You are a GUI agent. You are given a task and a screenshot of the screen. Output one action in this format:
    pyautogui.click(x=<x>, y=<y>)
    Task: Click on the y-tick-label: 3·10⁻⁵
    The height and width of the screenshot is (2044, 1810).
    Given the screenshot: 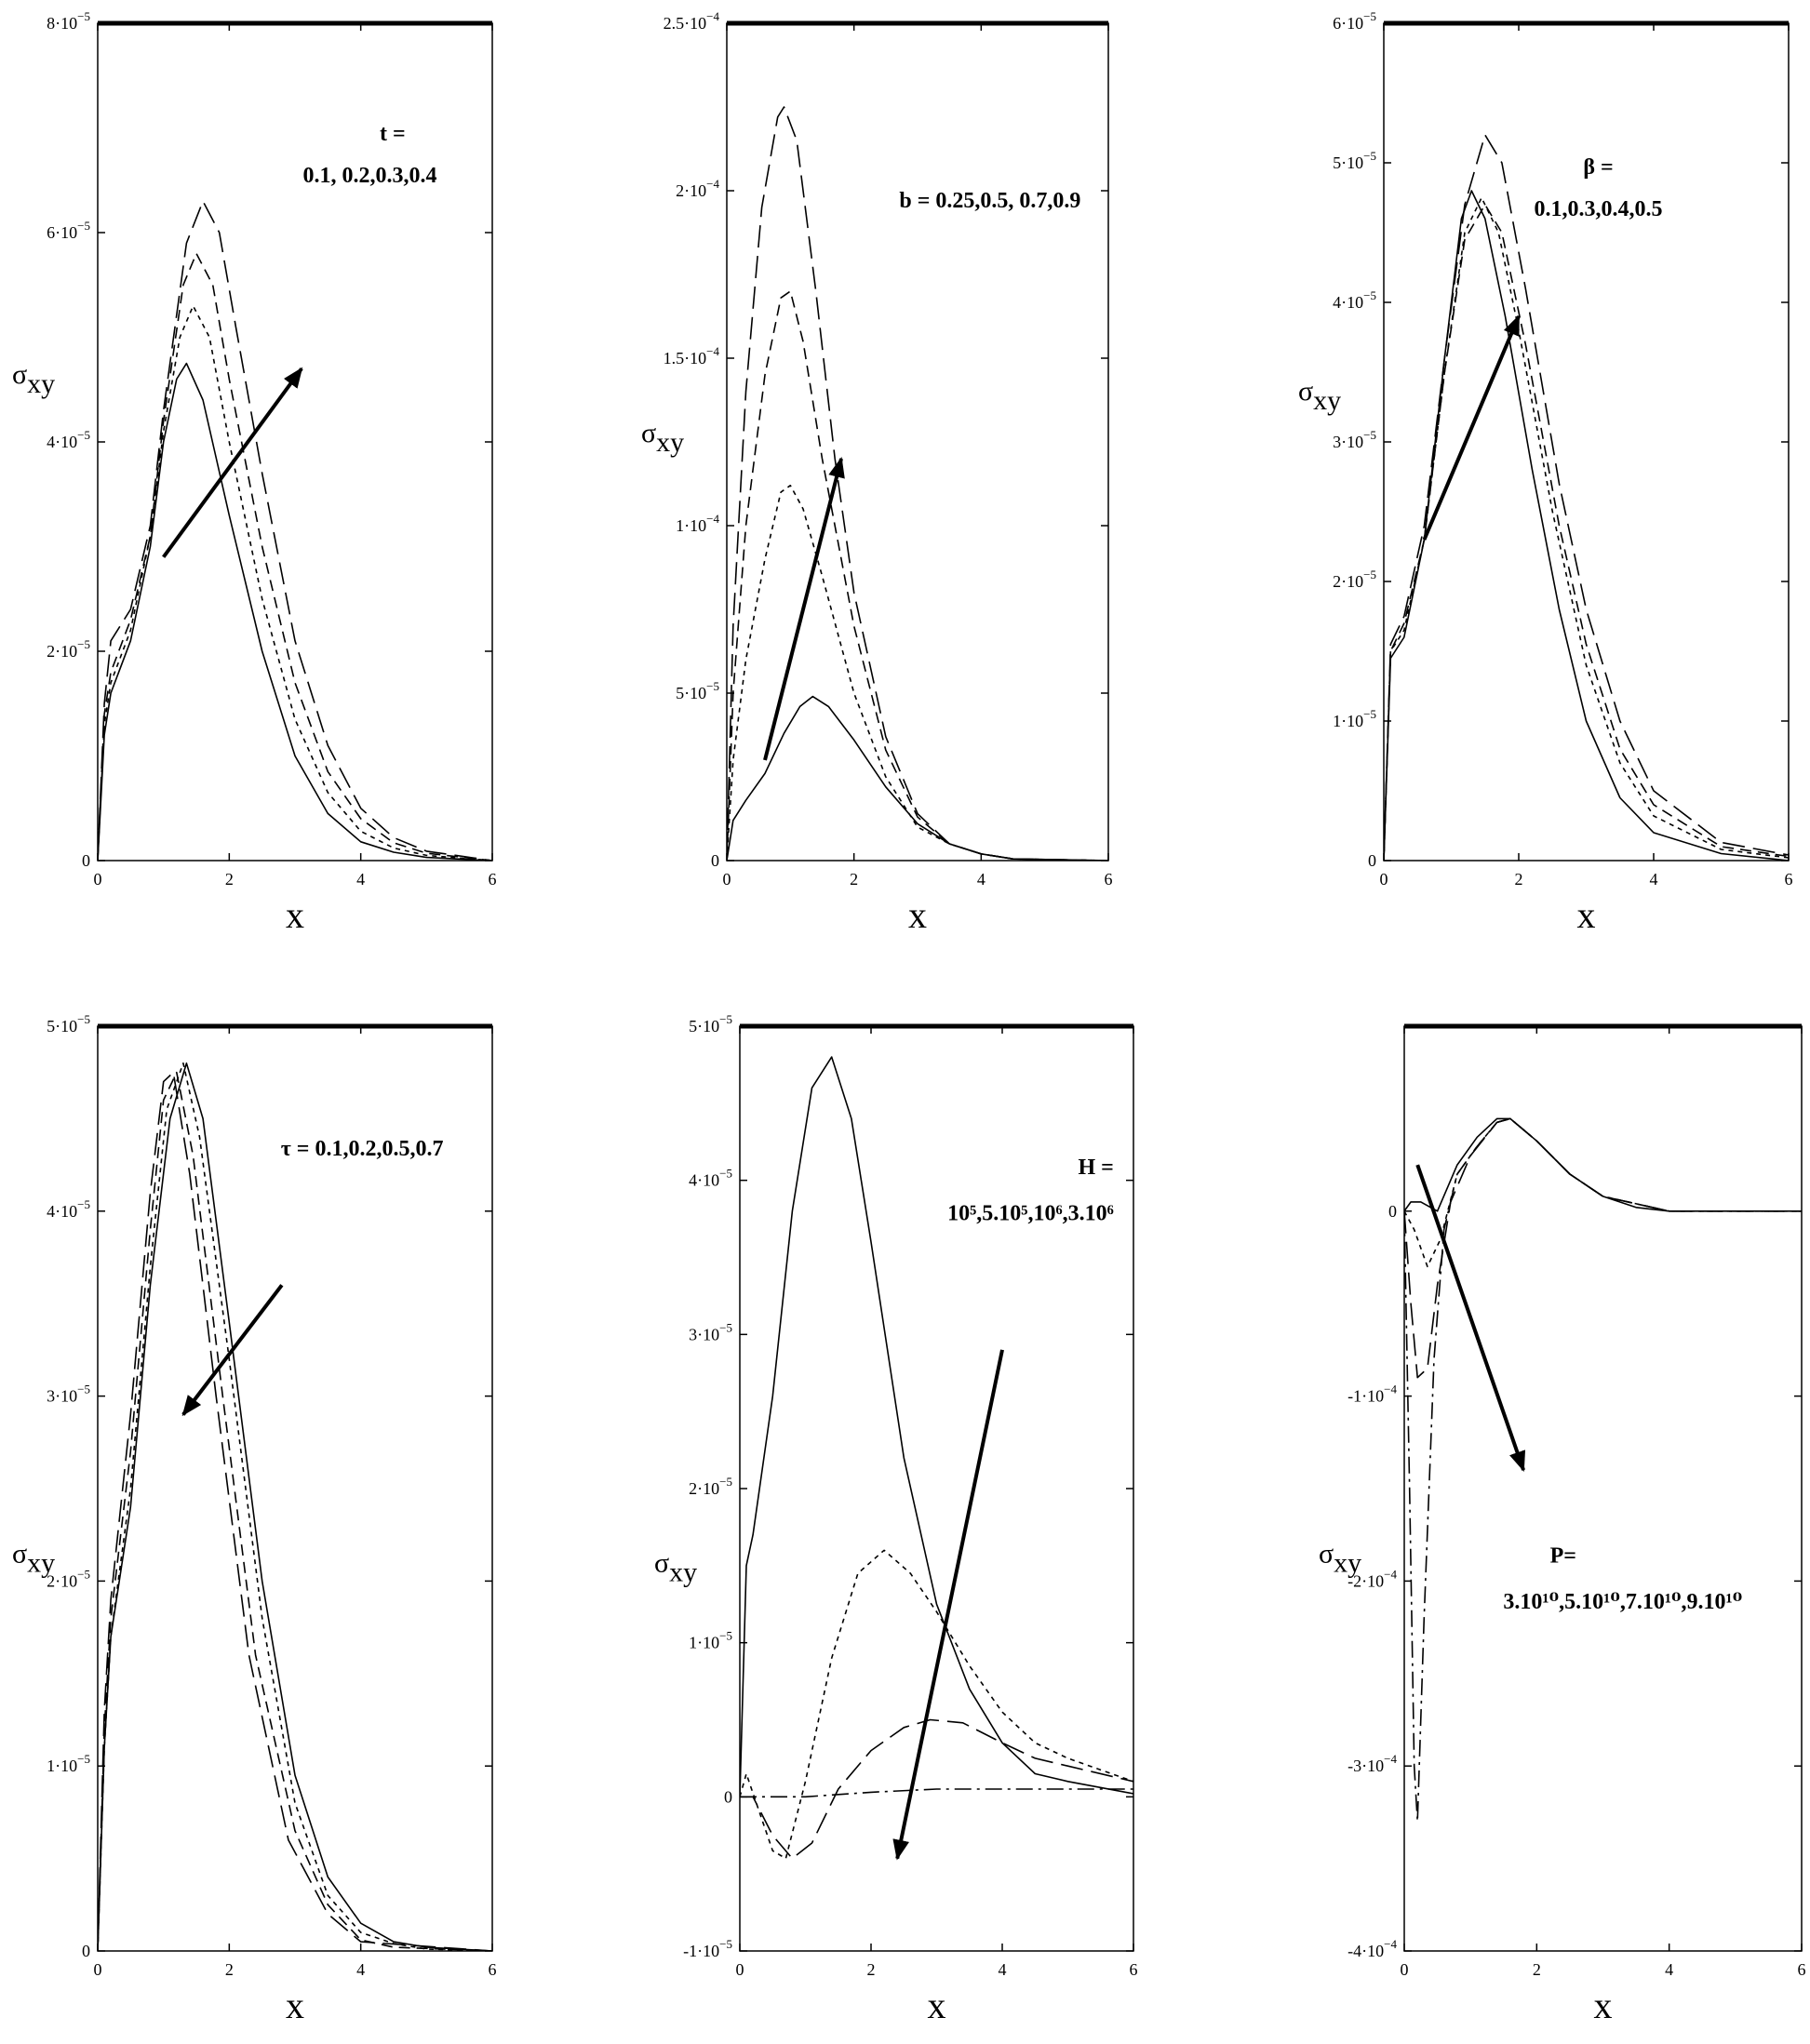 What is the action you would take?
    pyautogui.click(x=710, y=1331)
    